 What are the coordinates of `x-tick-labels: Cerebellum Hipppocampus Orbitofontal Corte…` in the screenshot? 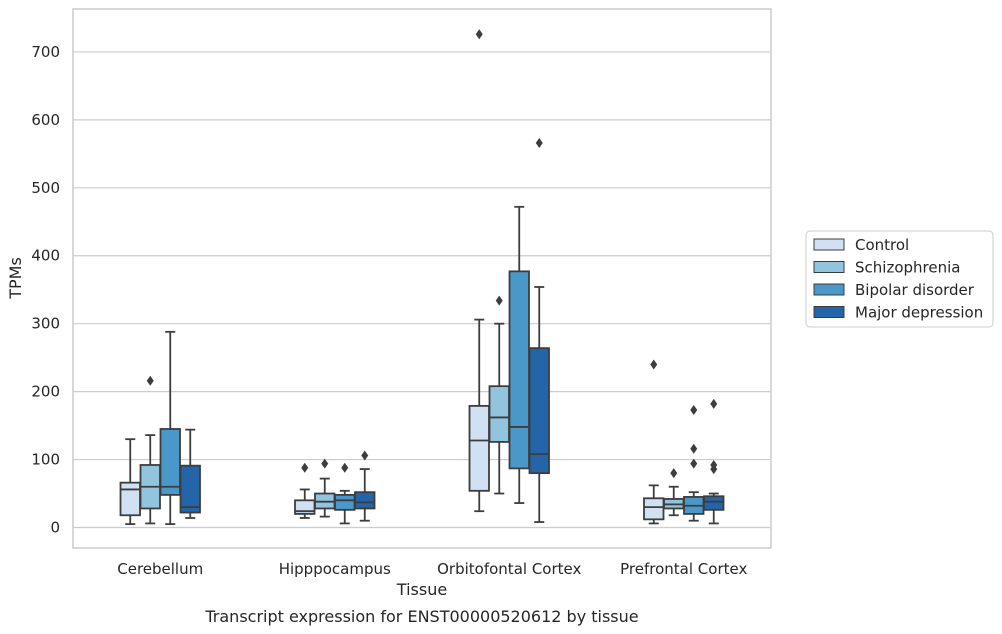 It's located at (432, 569).